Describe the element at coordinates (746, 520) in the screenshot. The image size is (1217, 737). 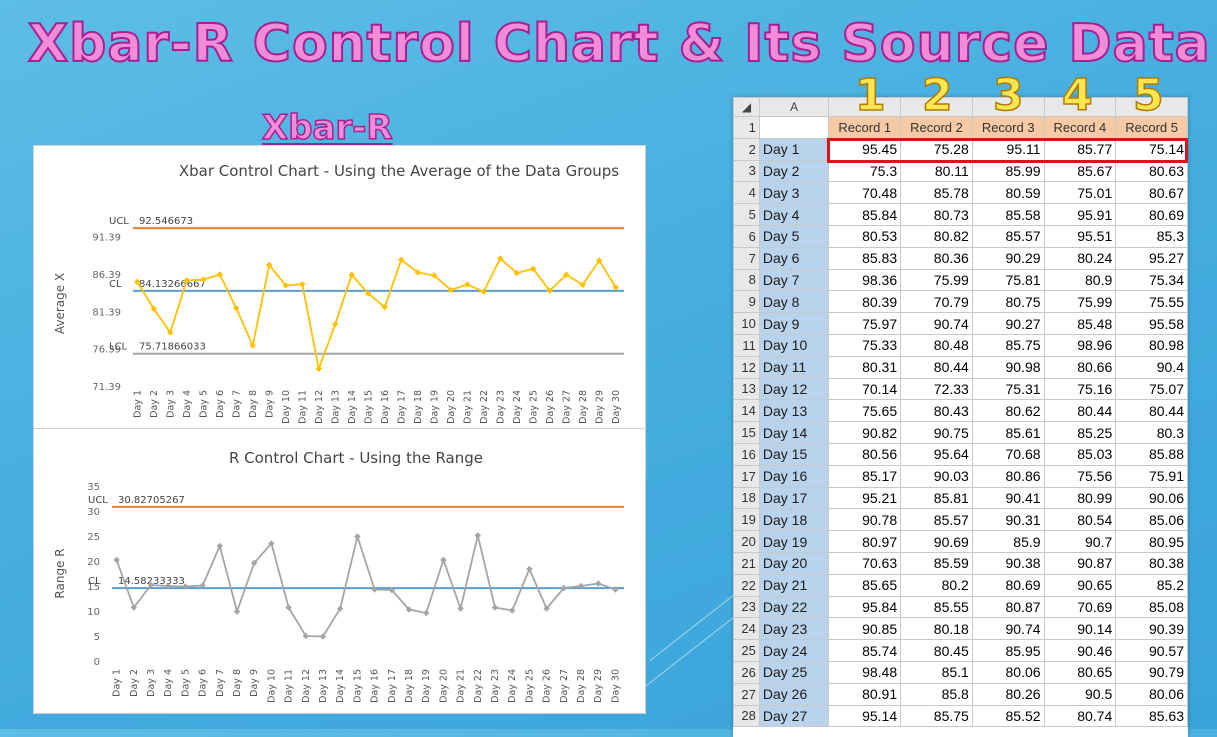
I see `row-number: 19` at that location.